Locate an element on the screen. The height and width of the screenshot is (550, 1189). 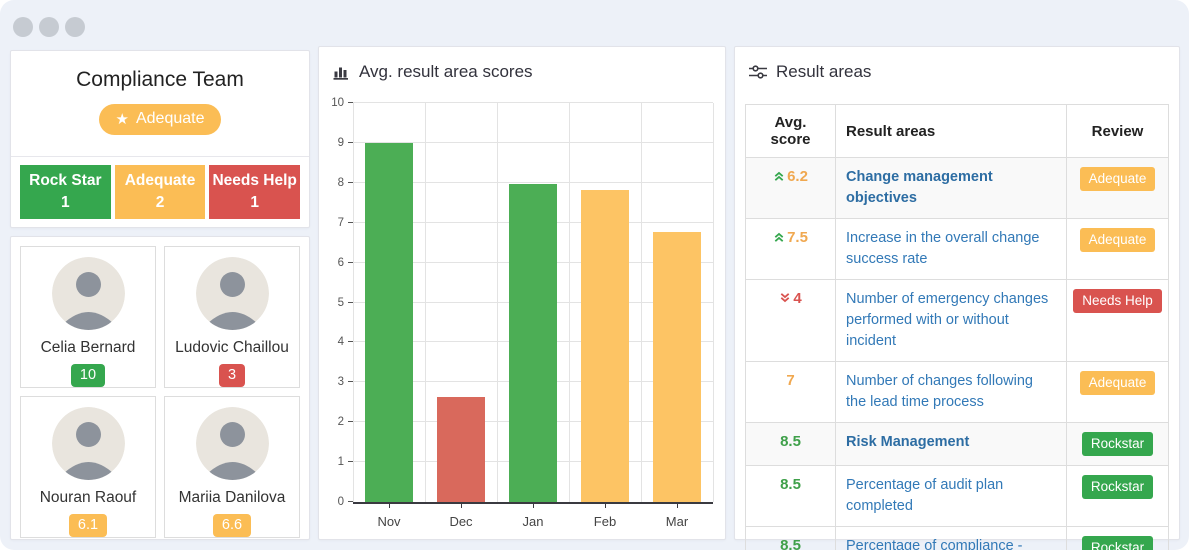
member-score-badge: 6.1 is located at coordinates (88, 525).